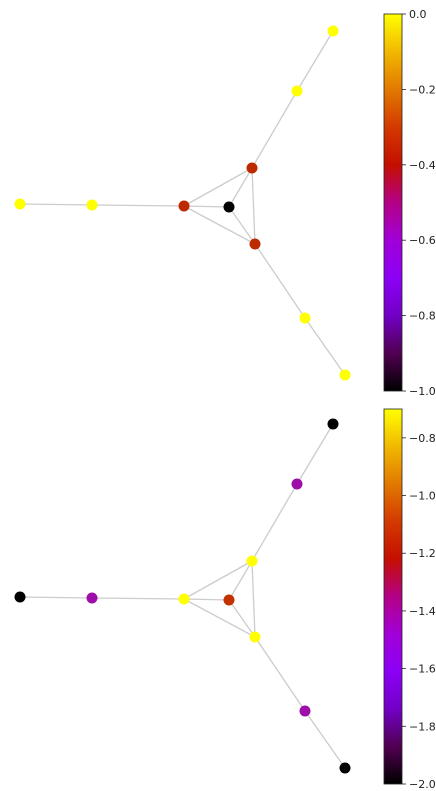 This screenshot has height=791, width=436. Describe the element at coordinates (422, 553) in the screenshot. I see `colorbar-tick-label: −1.2` at that location.